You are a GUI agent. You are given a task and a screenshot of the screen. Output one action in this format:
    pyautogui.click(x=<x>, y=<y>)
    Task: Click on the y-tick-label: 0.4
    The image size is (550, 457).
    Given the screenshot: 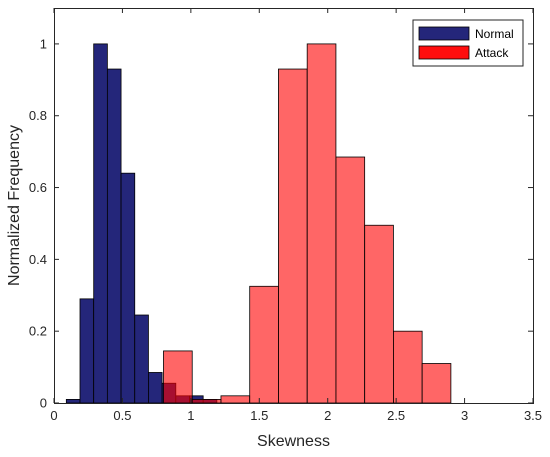 What is the action you would take?
    pyautogui.click(x=38, y=259)
    